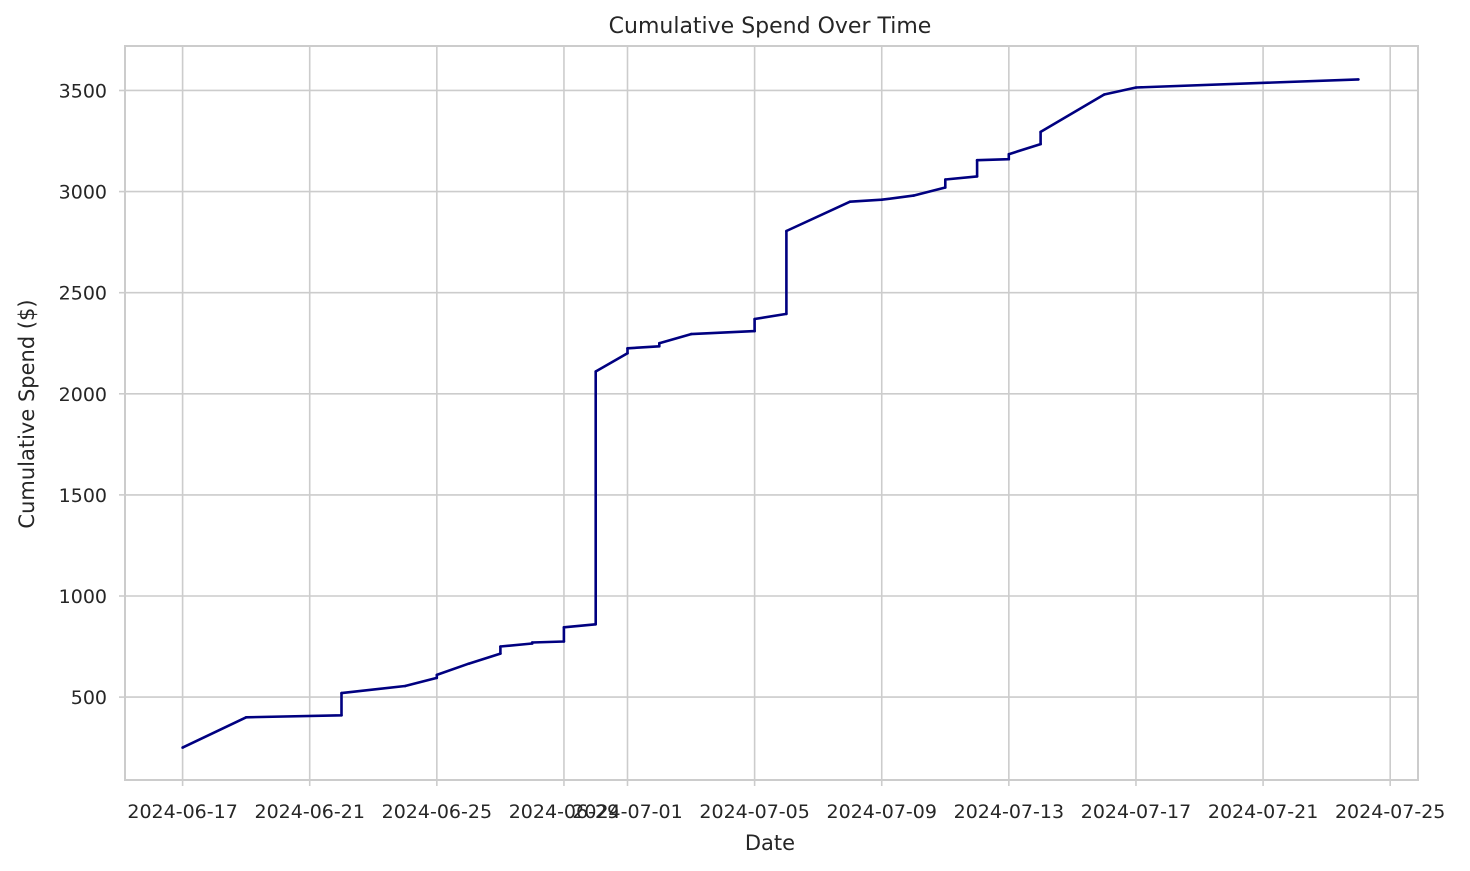 The image size is (1470, 871). I want to click on y-tick-label: 3000, so click(83, 193).